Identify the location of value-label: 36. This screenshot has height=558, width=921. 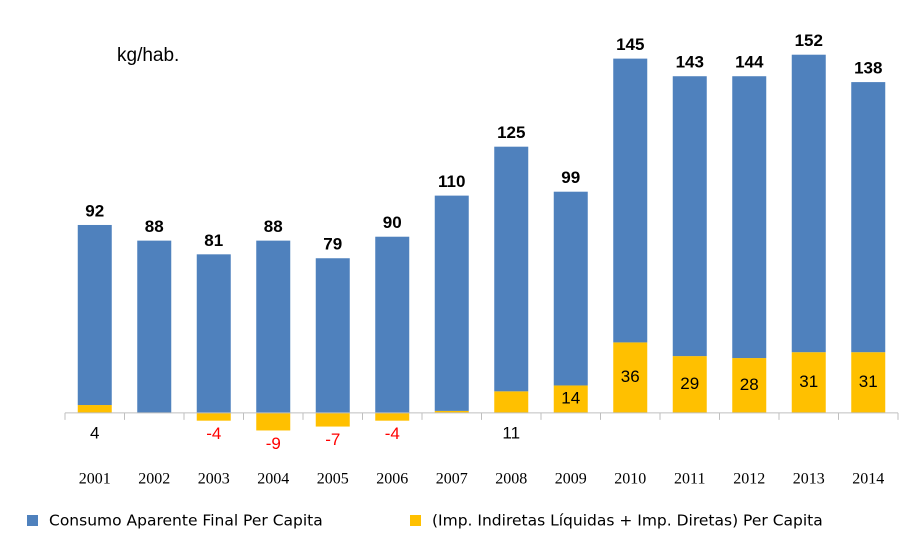
(630, 376).